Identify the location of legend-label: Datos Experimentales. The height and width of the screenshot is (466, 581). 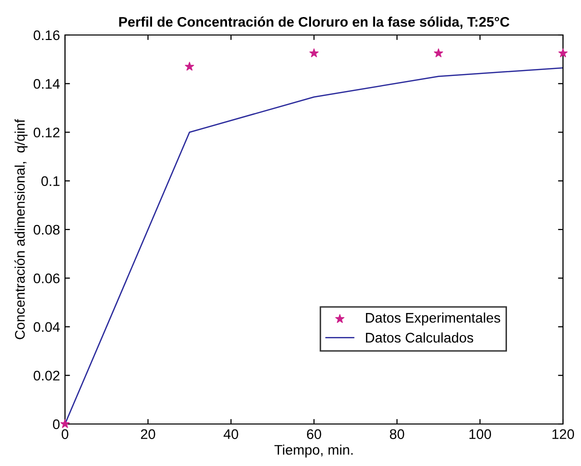
(433, 319).